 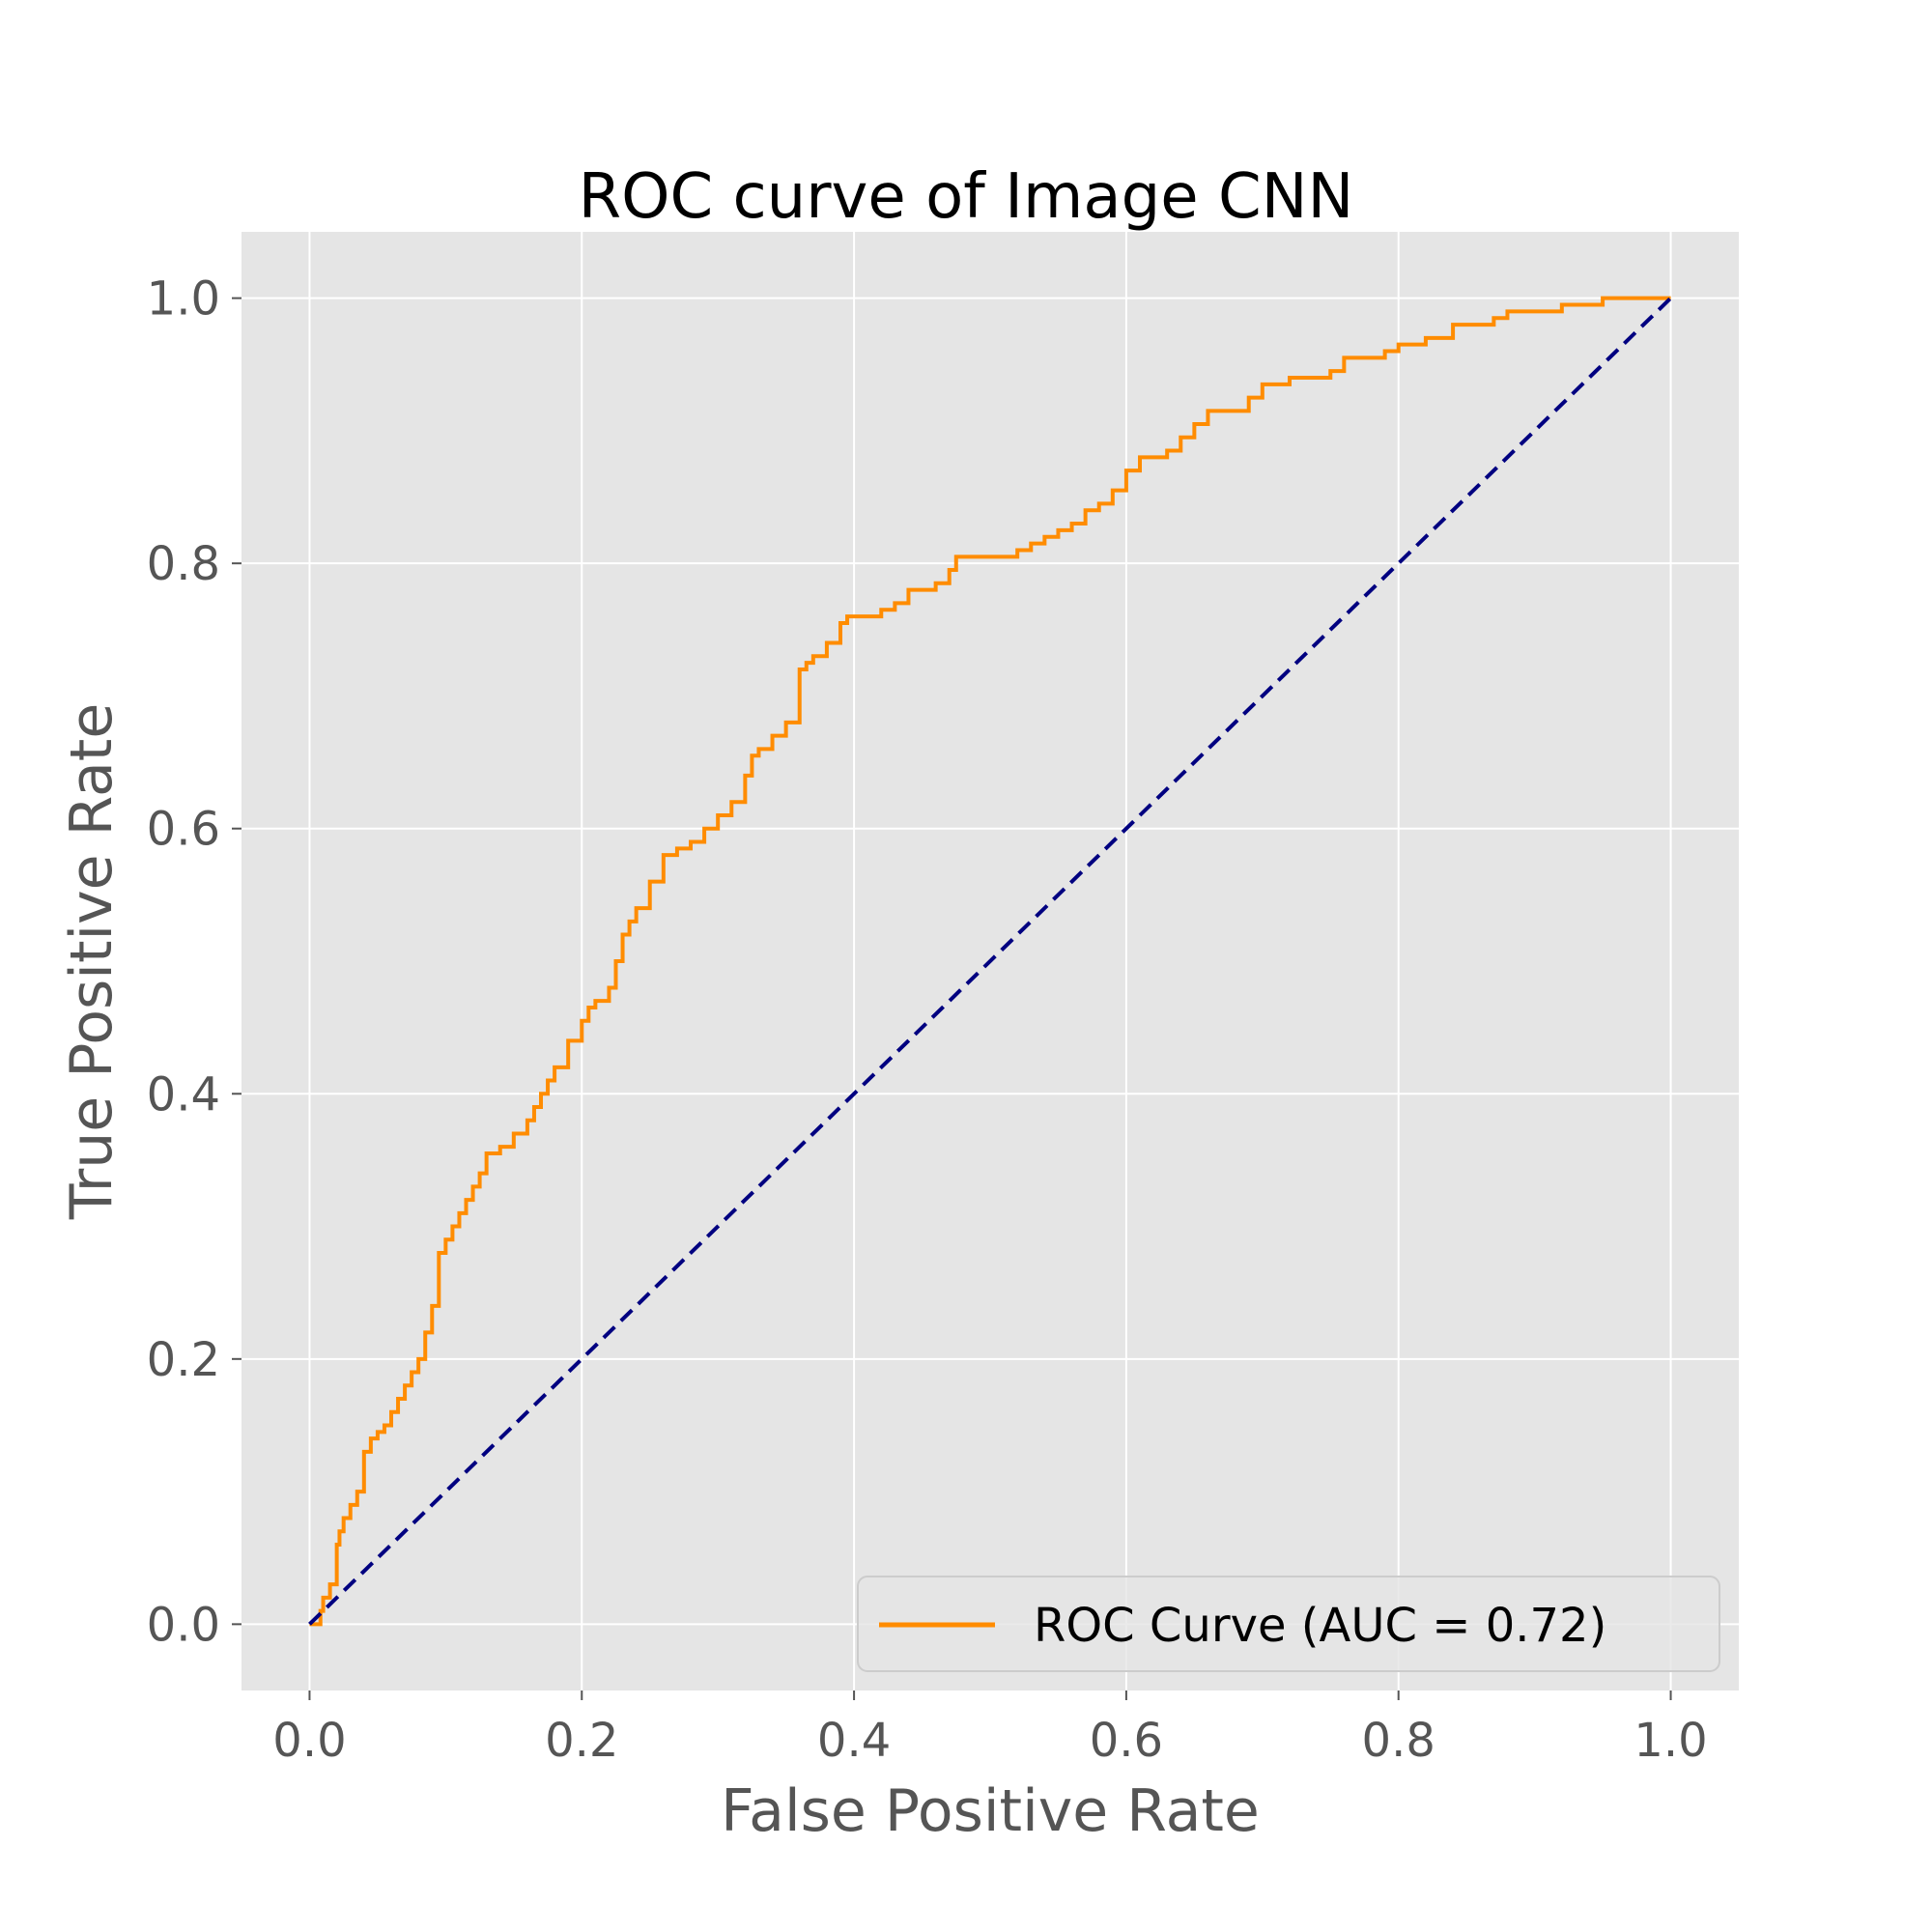 I want to click on y-tick-label-1: 0.2, so click(x=183, y=1360).